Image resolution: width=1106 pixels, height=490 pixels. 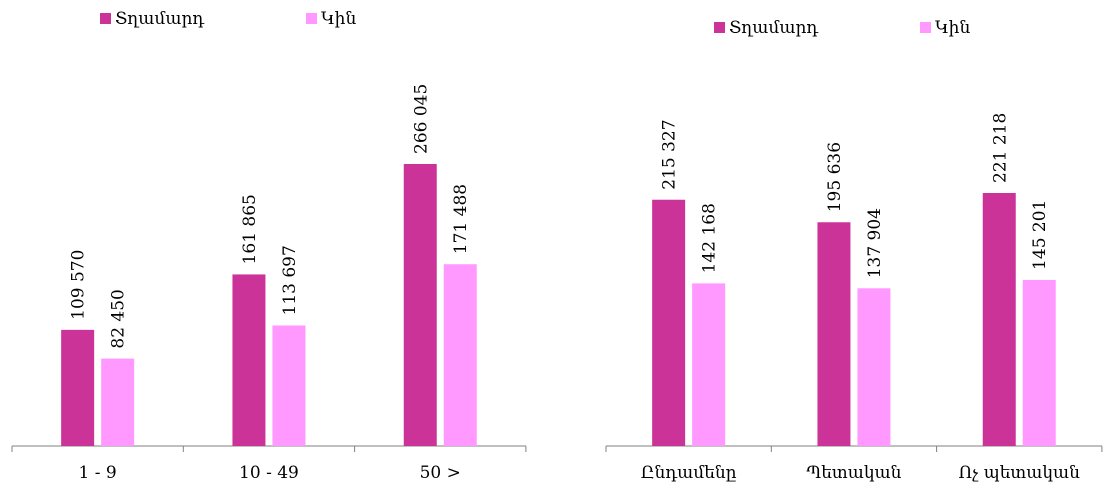 I want to click on category-label-2: Ոչ պետական, so click(x=1020, y=473).